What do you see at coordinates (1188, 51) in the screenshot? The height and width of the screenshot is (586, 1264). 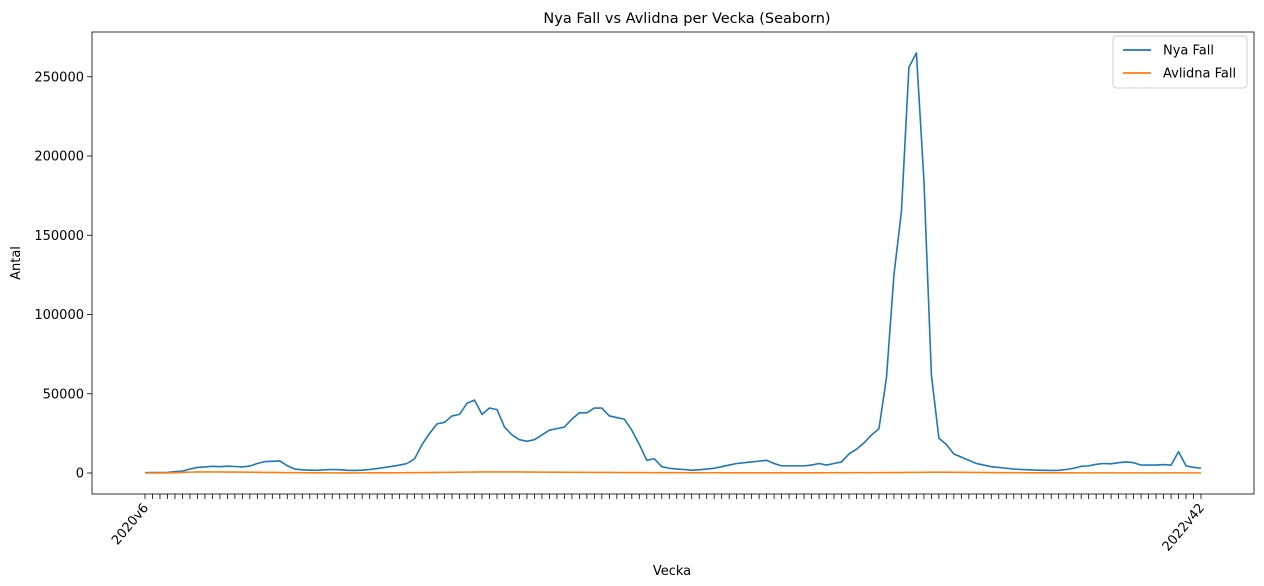 I see `legend-label: Nya Fall` at bounding box center [1188, 51].